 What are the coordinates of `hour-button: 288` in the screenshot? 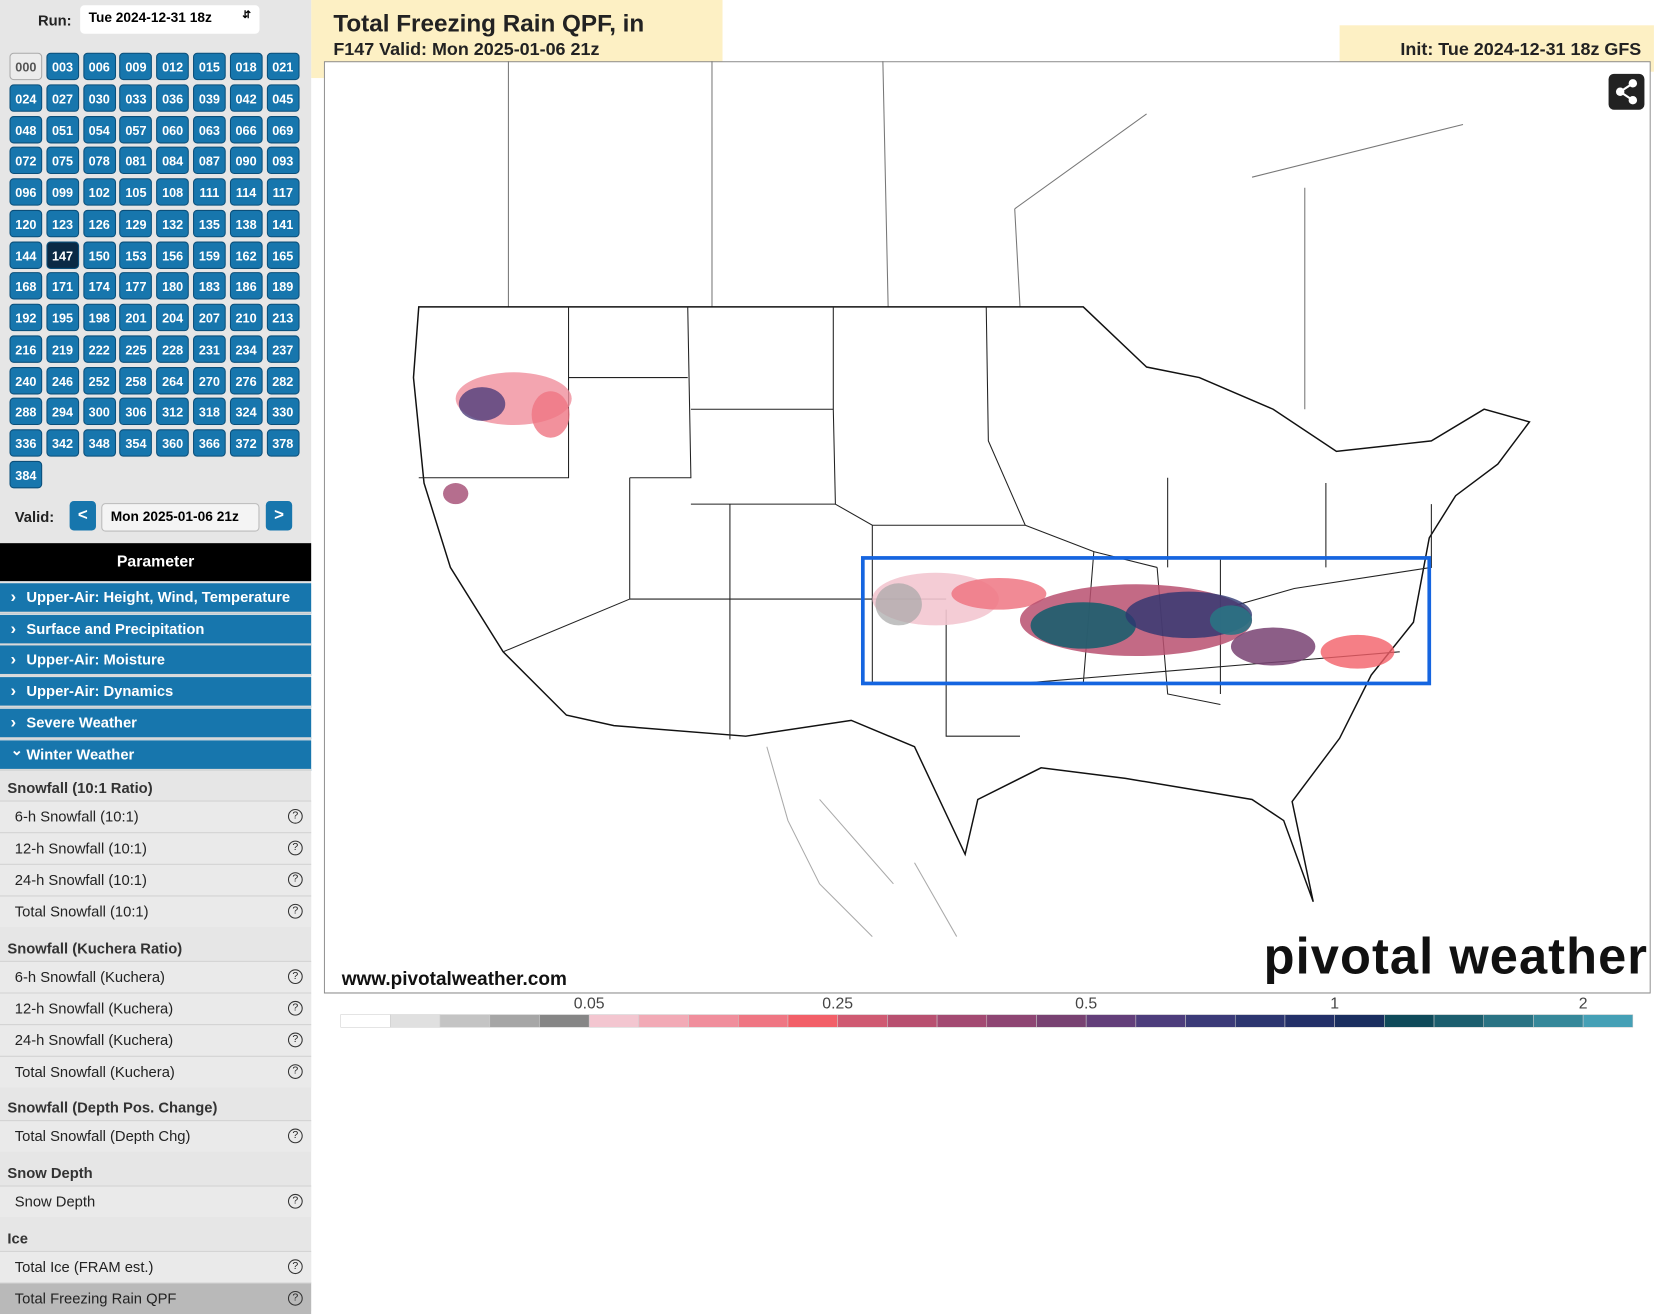 It's located at (26, 411).